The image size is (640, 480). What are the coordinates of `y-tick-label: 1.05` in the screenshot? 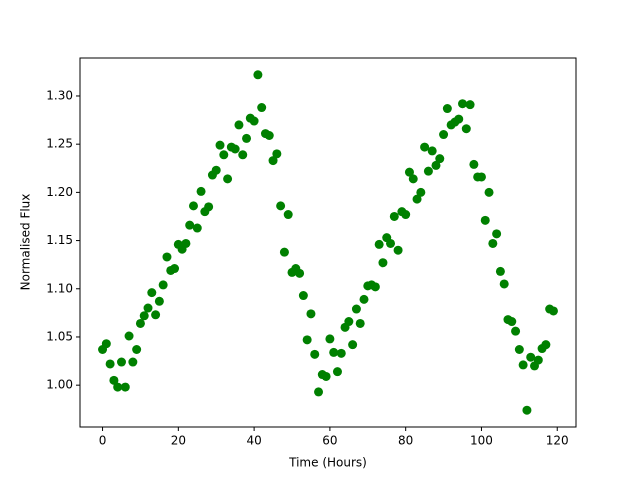 It's located at (59, 336).